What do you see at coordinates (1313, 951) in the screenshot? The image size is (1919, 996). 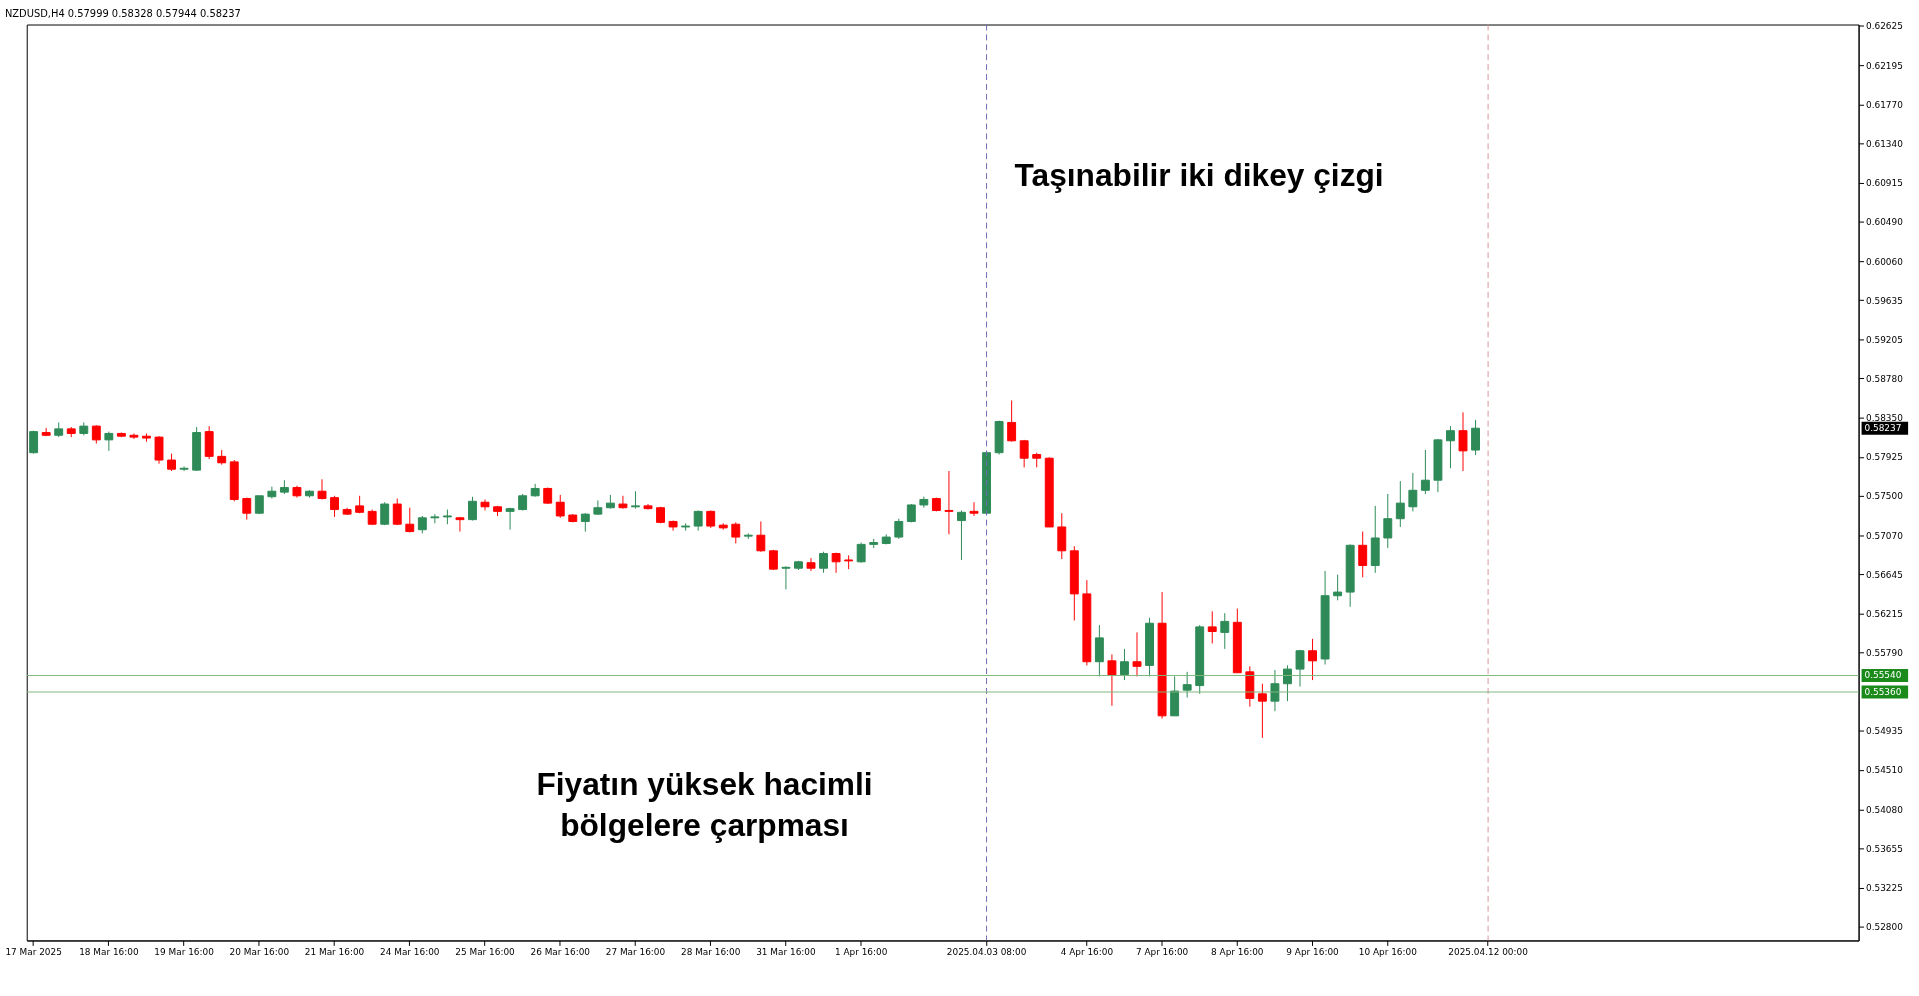 I see `x-tick-label: 9 Apr 16:00` at bounding box center [1313, 951].